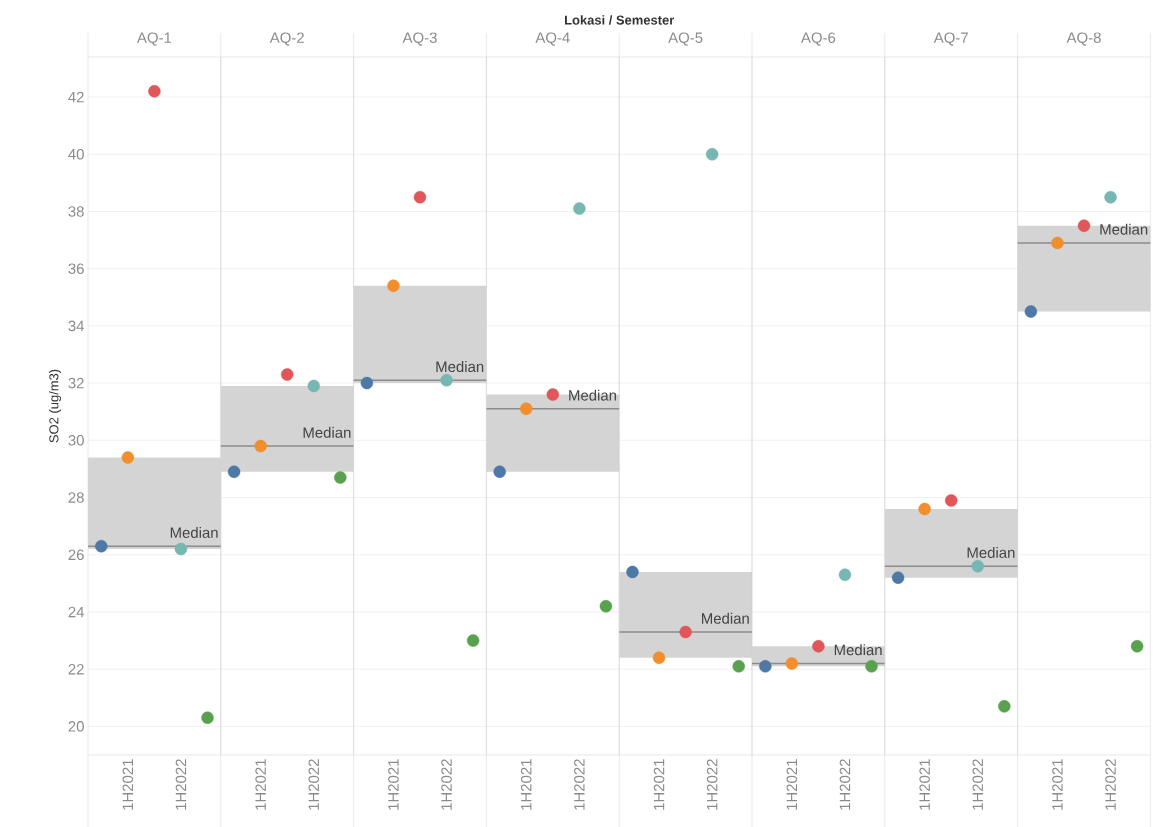  I want to click on y-tick-label: 28, so click(76, 497).